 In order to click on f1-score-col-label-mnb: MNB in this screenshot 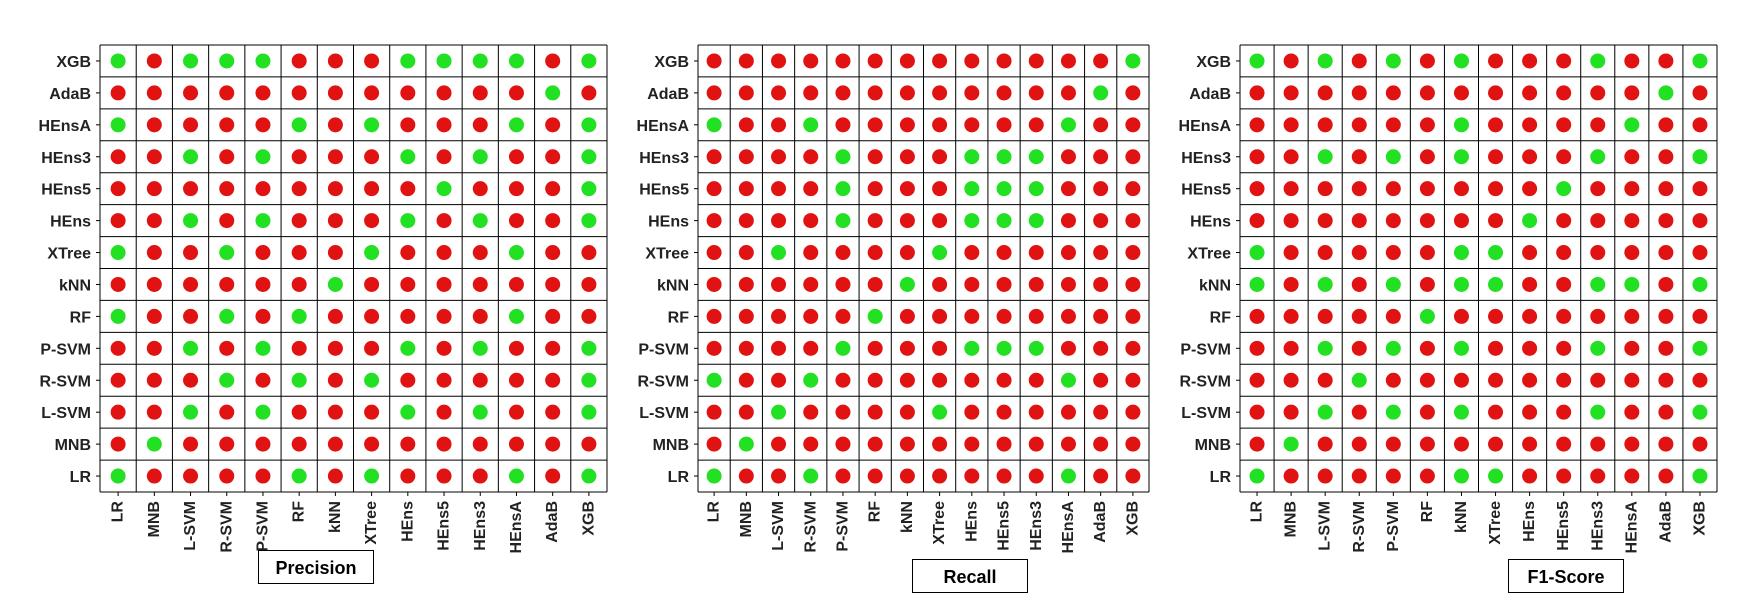, I will do `click(1291, 519)`.